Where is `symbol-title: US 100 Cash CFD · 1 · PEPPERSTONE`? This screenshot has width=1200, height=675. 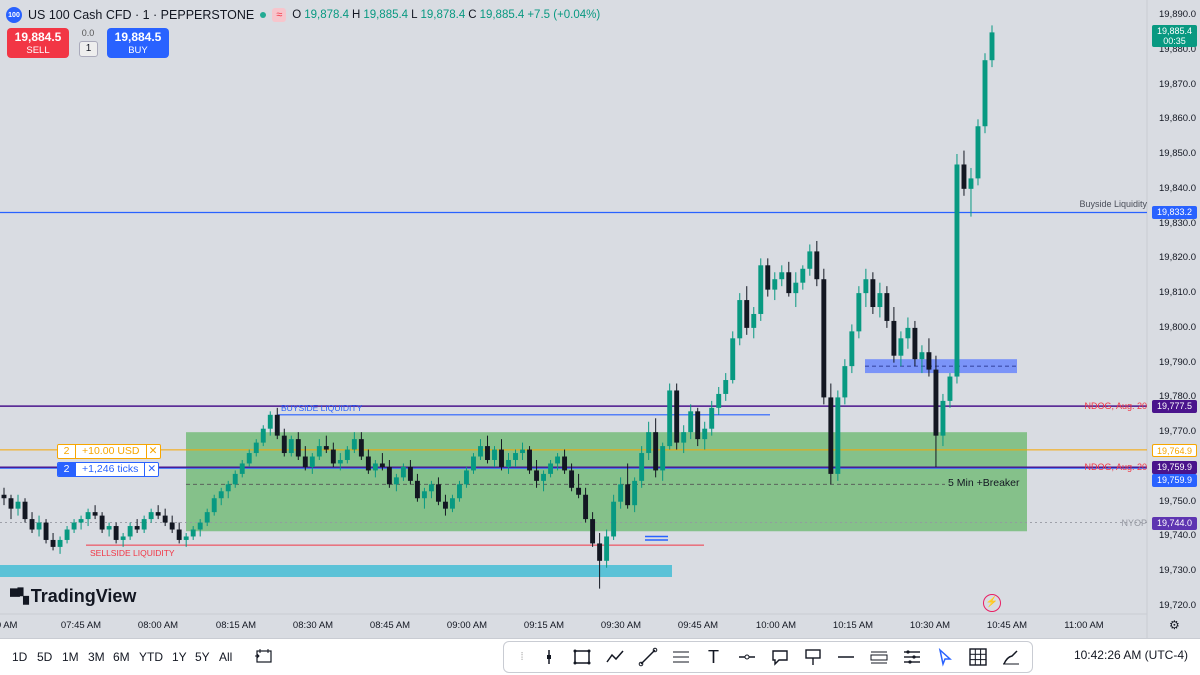
symbol-title: US 100 Cash CFD · 1 · PEPPERSTONE is located at coordinates (141, 15).